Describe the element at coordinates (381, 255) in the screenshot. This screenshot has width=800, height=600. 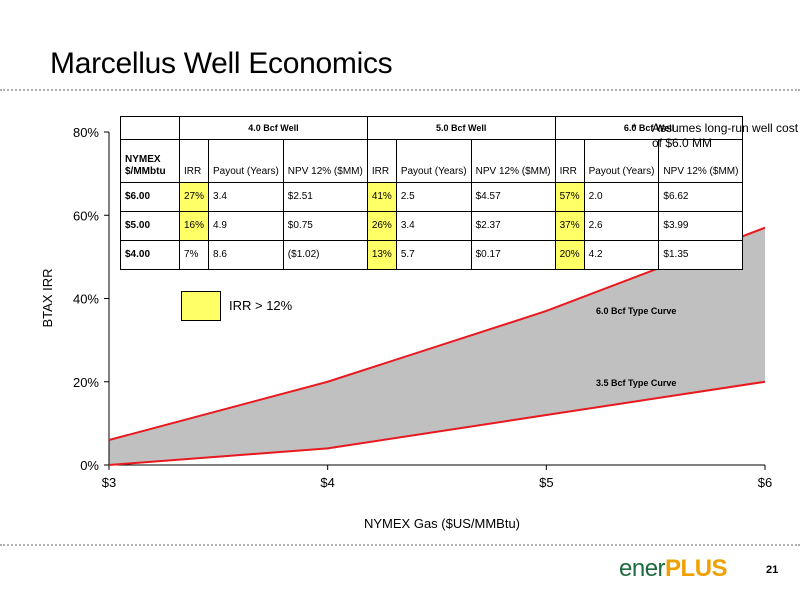
I see `table-cell: 13%` at that location.